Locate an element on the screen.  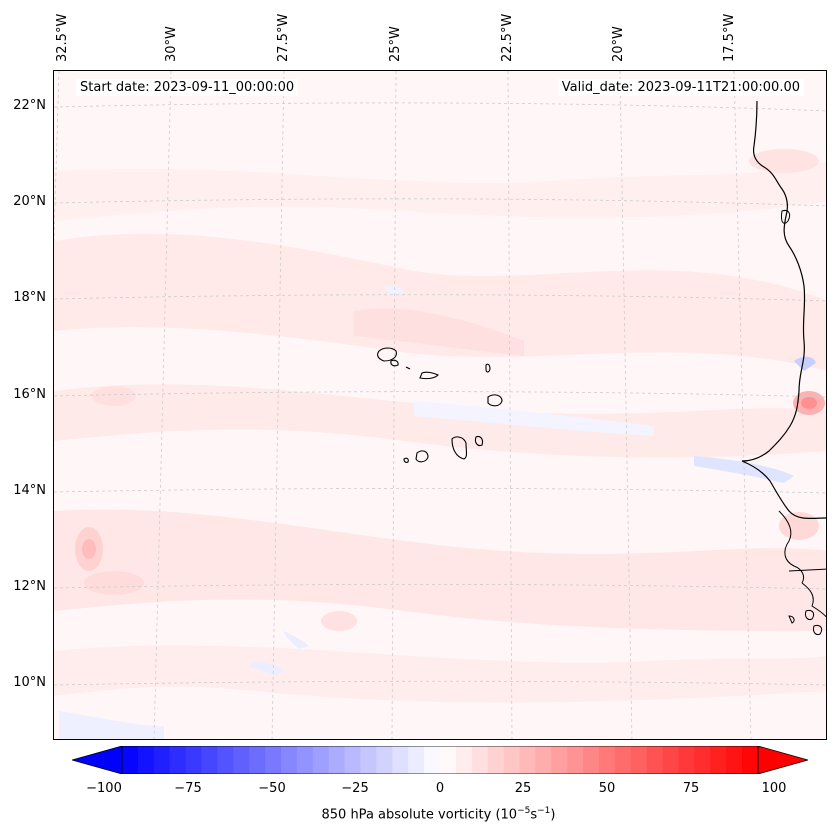
colorbar-tick: −25 is located at coordinates (355, 788).